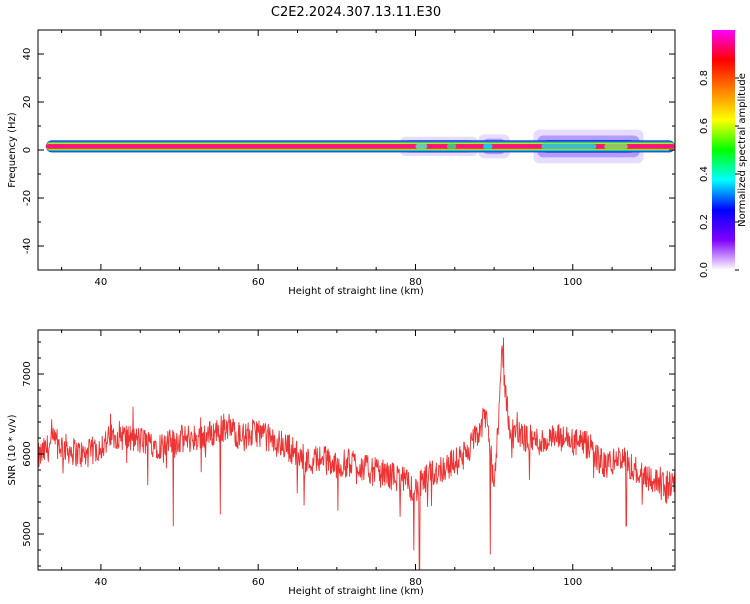 The image size is (750, 604). Describe the element at coordinates (704, 174) in the screenshot. I see `colorbar-tick-label: 0.4` at that location.